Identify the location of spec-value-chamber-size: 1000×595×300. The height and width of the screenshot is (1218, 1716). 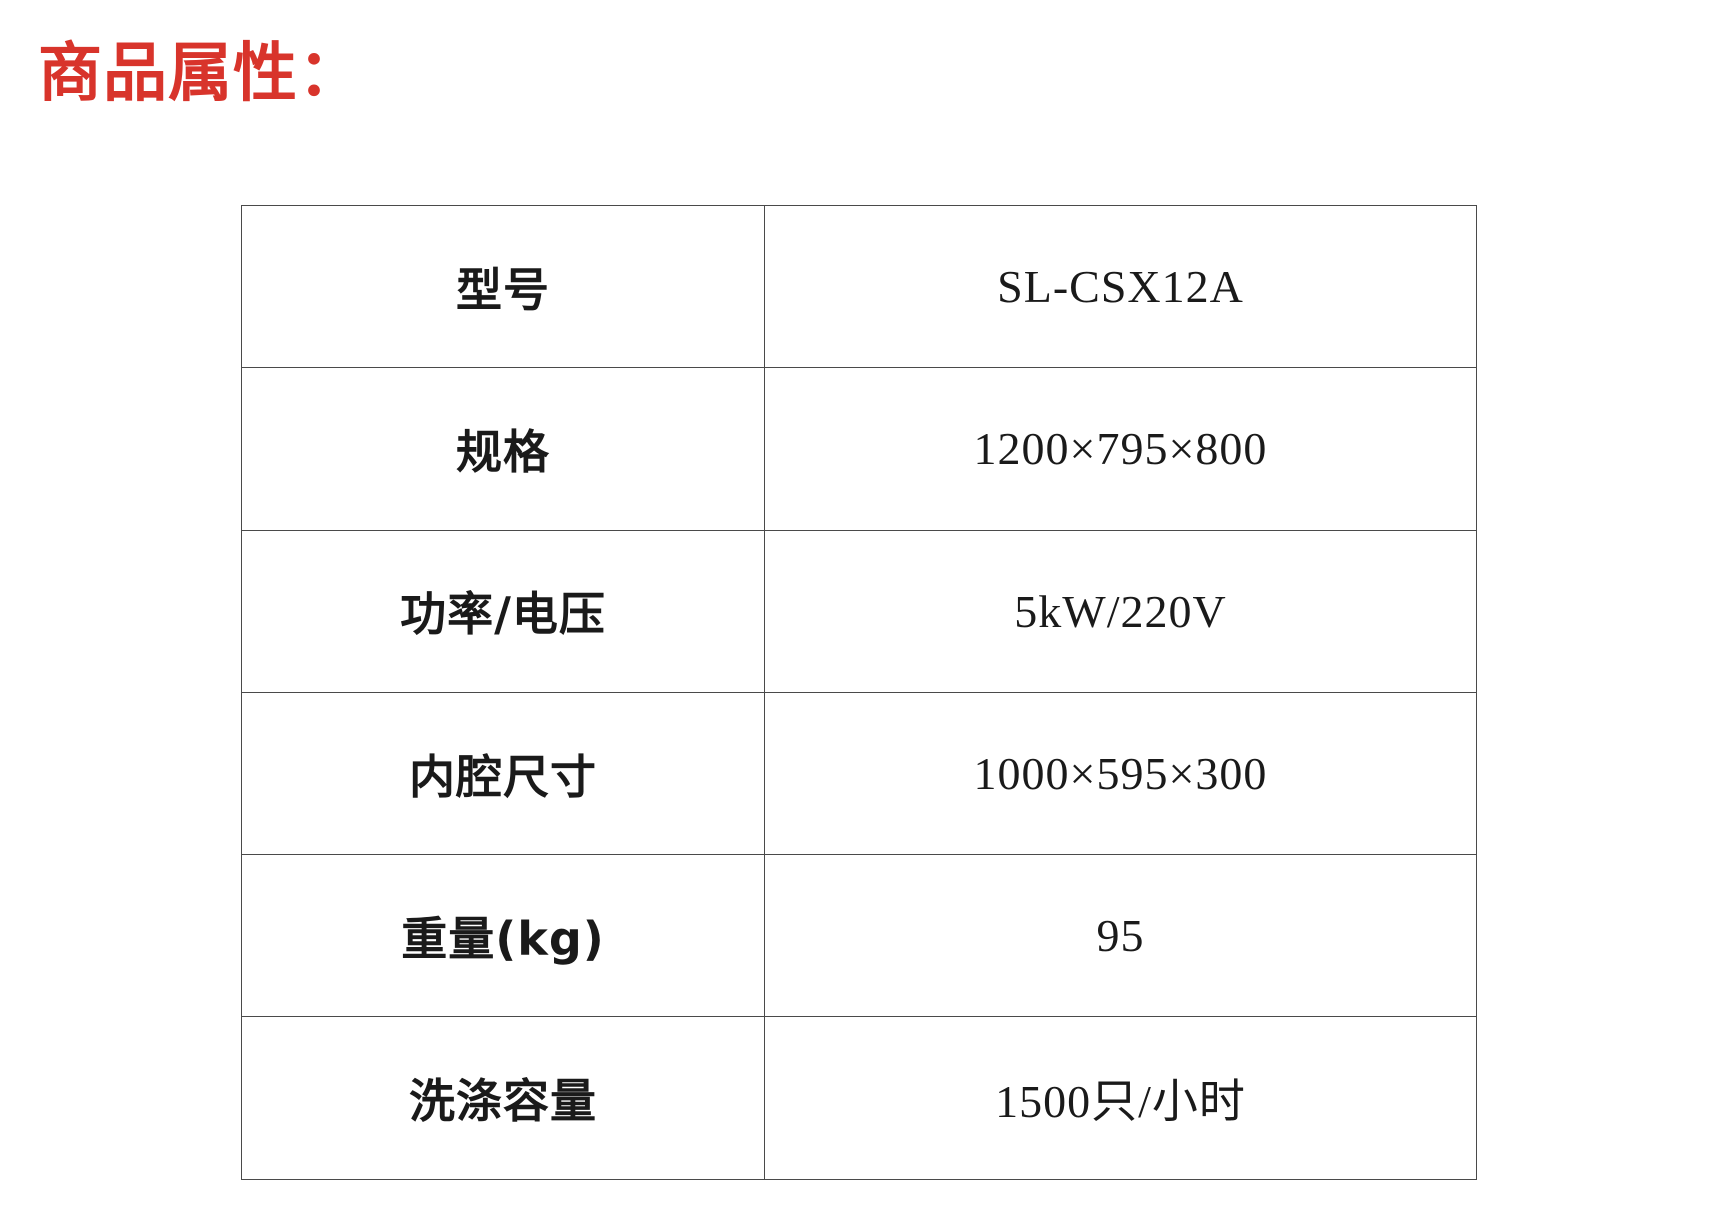
(1120, 773).